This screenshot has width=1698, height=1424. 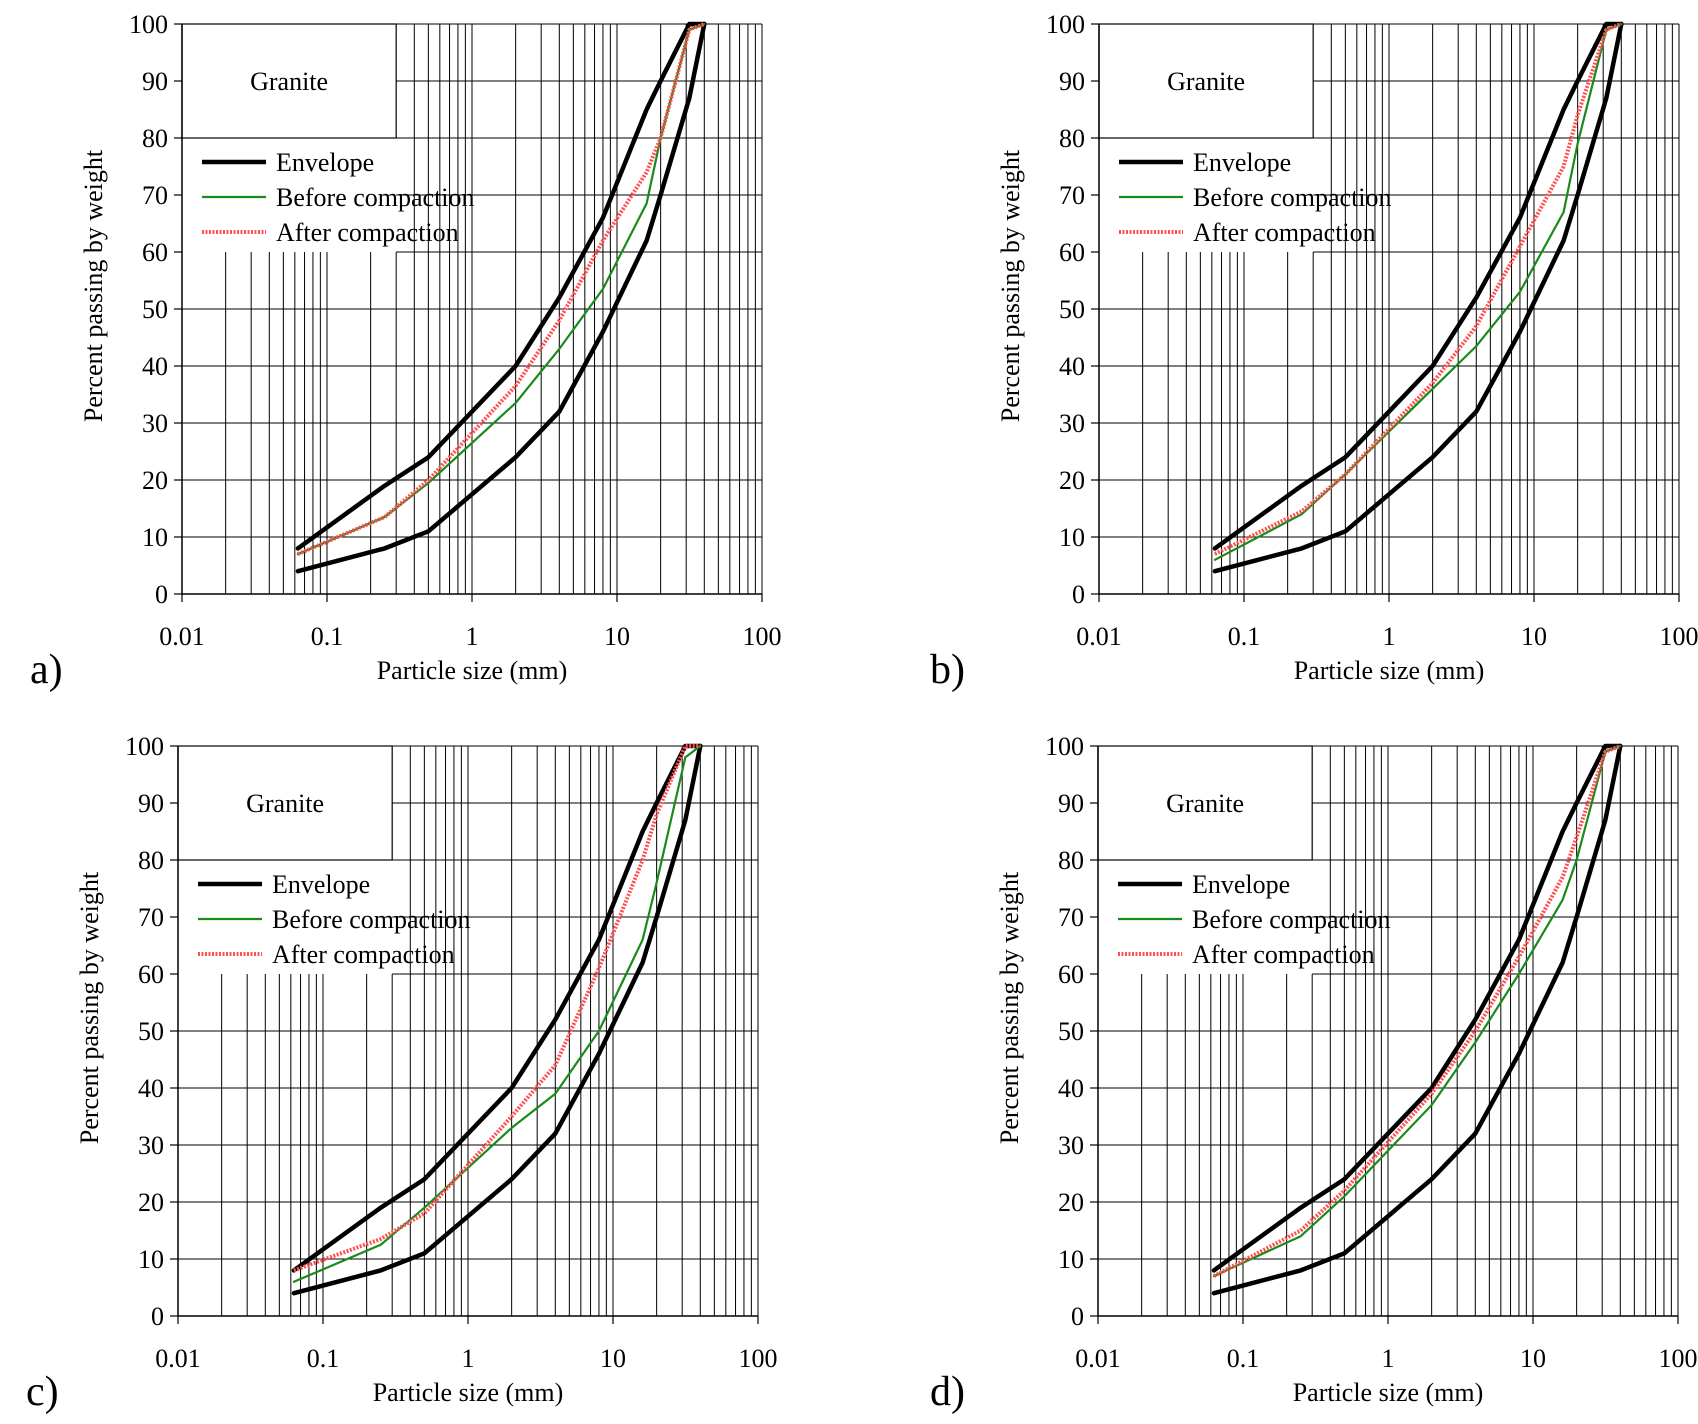 I want to click on panel-label: c), so click(x=42, y=1392).